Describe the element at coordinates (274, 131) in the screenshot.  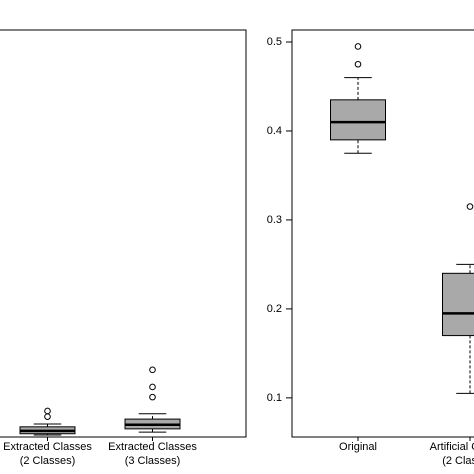
I see `y-tick-label: 0.4` at that location.